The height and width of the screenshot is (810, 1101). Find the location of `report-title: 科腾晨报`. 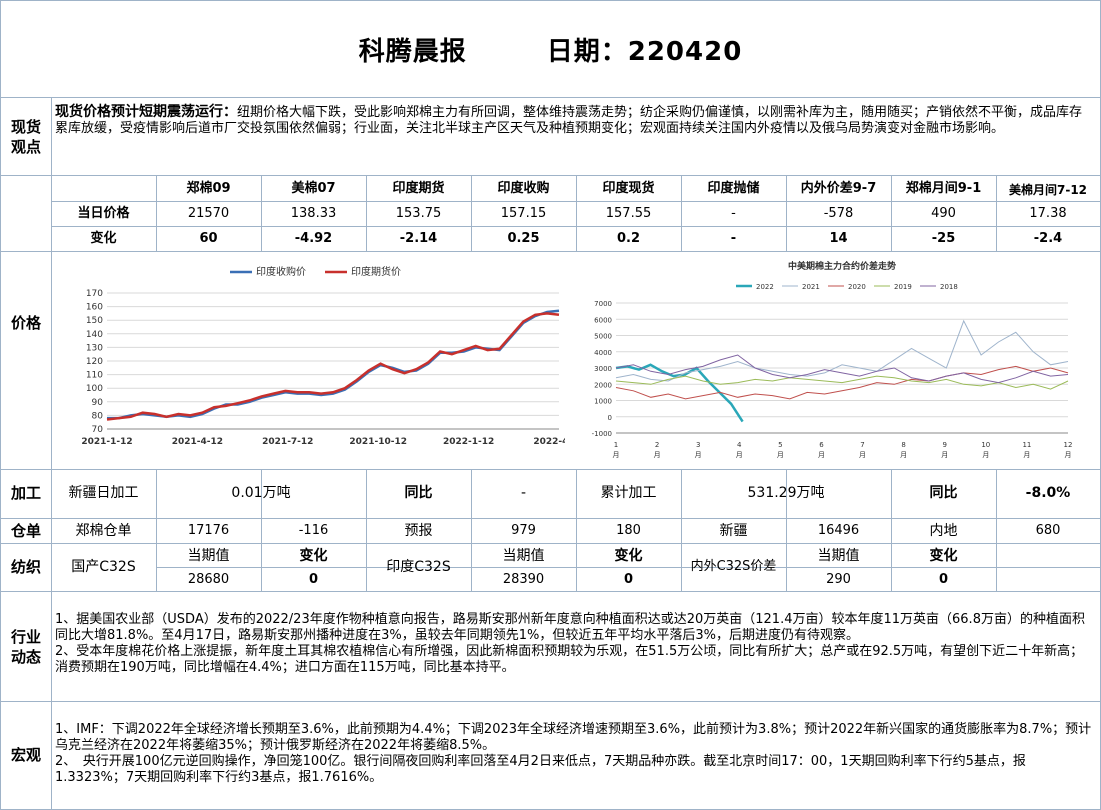

report-title: 科腾晨报 is located at coordinates (412, 52).